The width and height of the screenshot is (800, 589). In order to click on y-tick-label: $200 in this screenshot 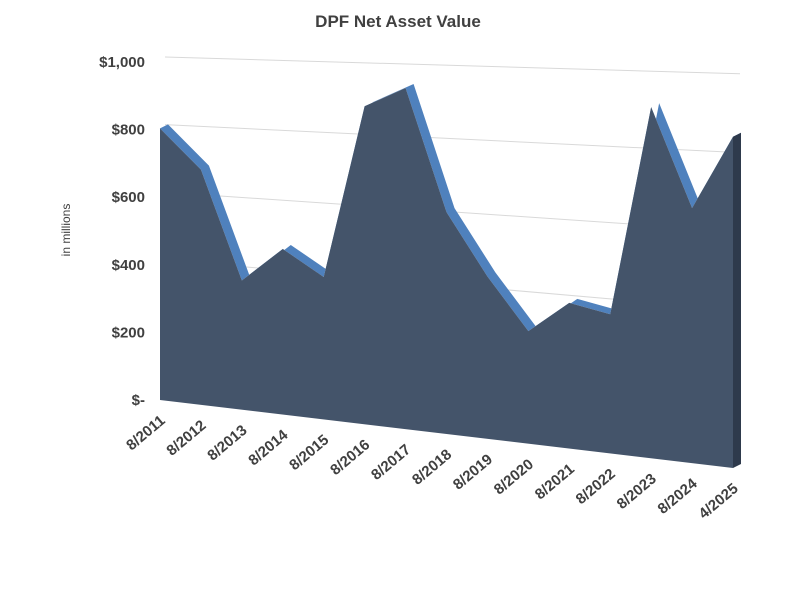, I will do `click(128, 332)`.